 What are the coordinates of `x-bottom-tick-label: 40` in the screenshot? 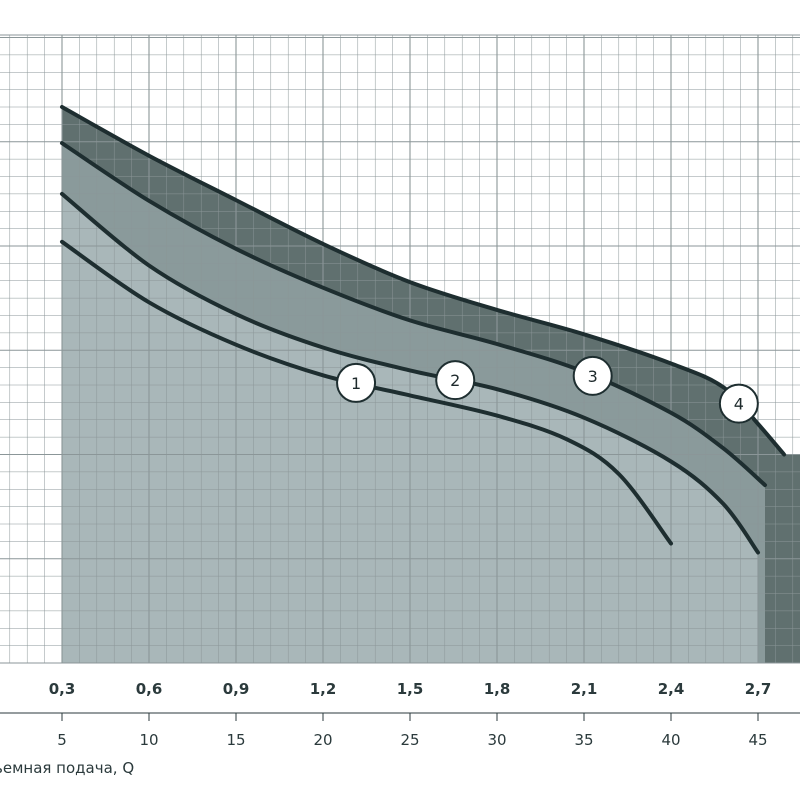 It's located at (670, 740).